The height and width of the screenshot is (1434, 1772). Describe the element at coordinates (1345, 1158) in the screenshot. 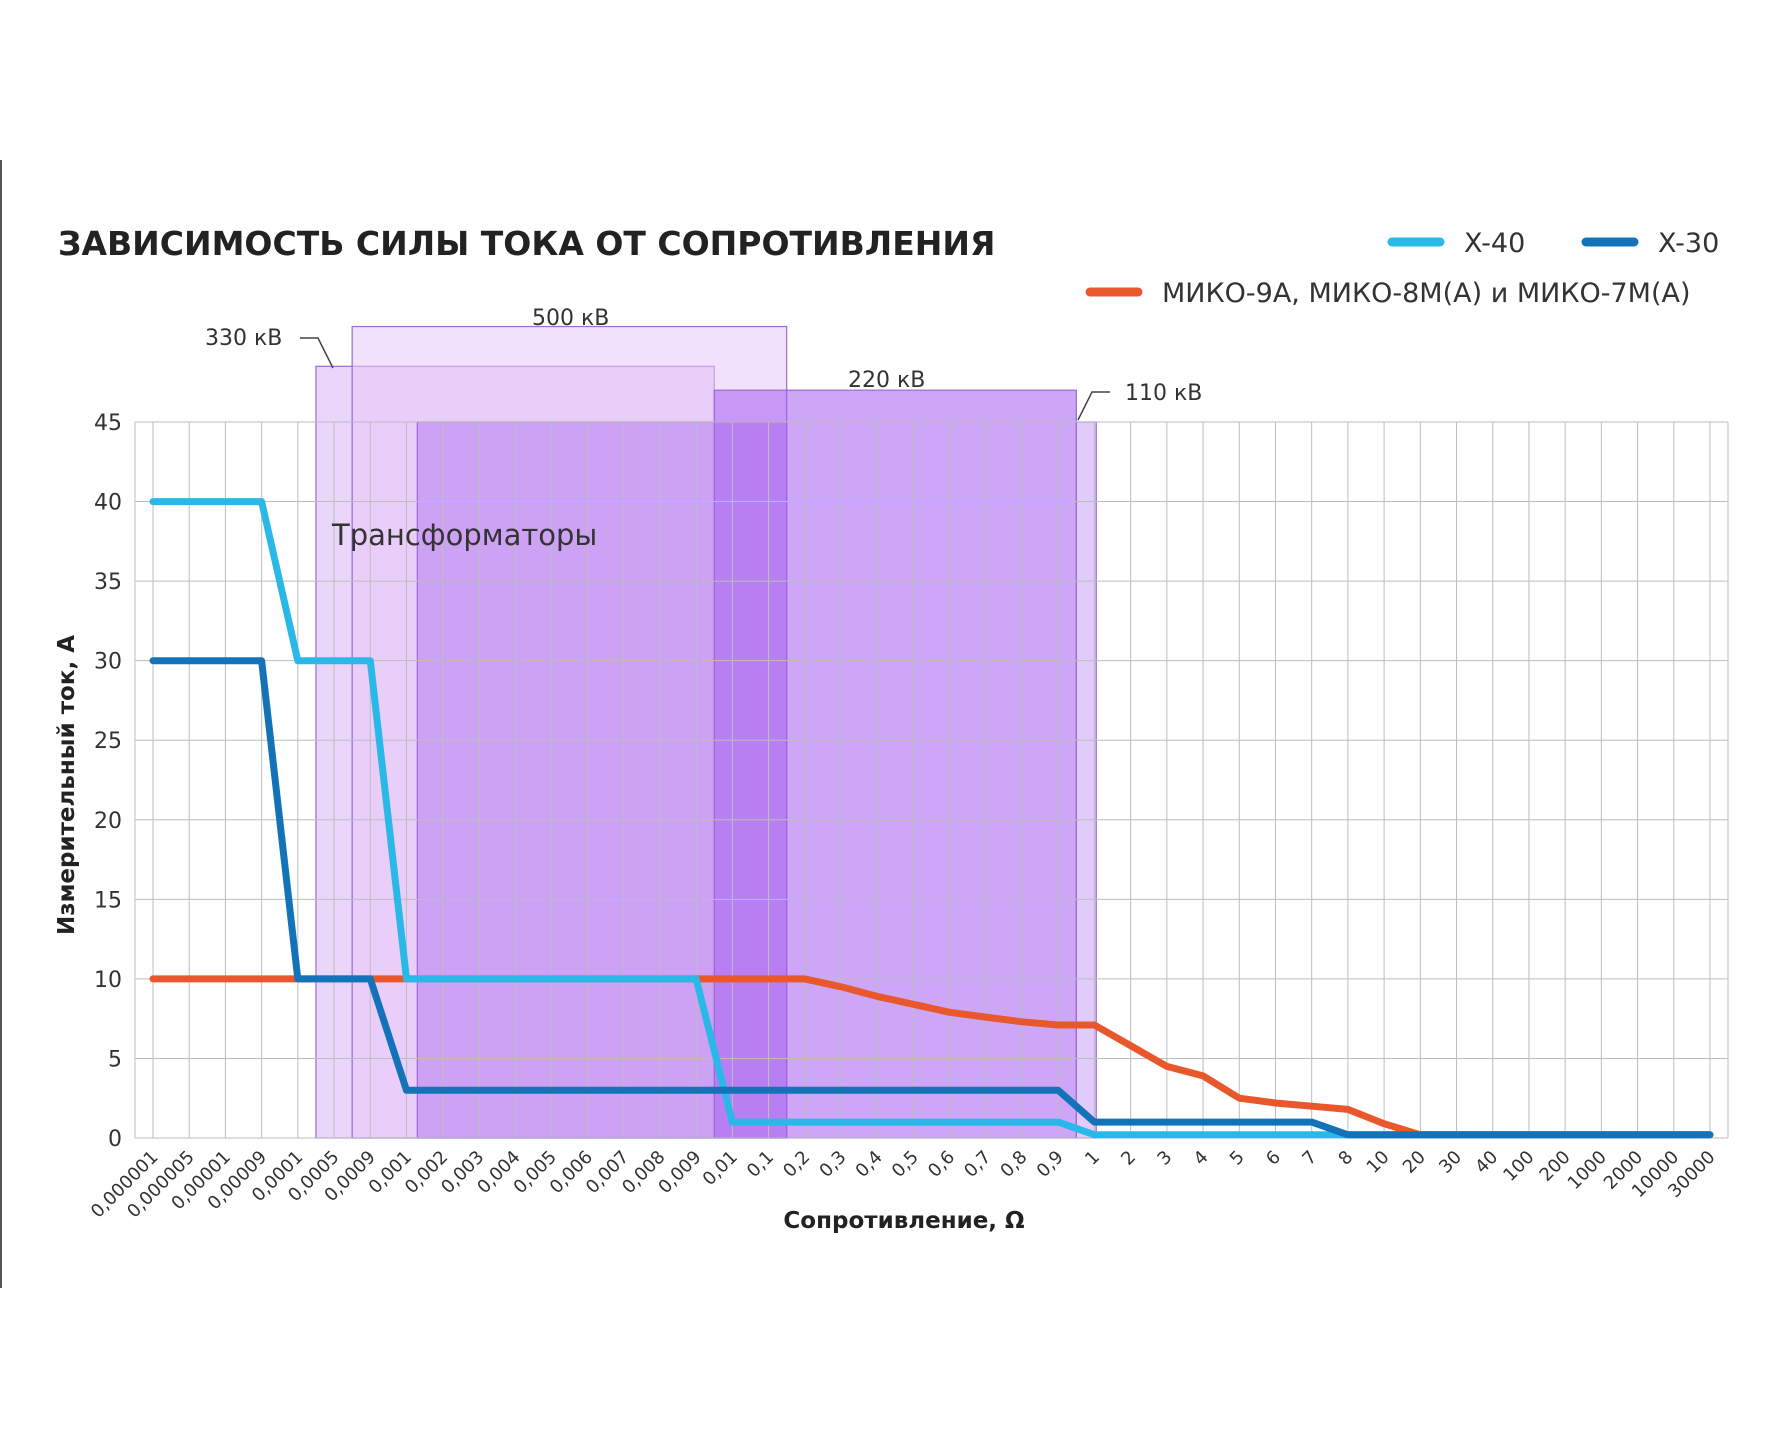

I see `x-tick-label: 8` at that location.